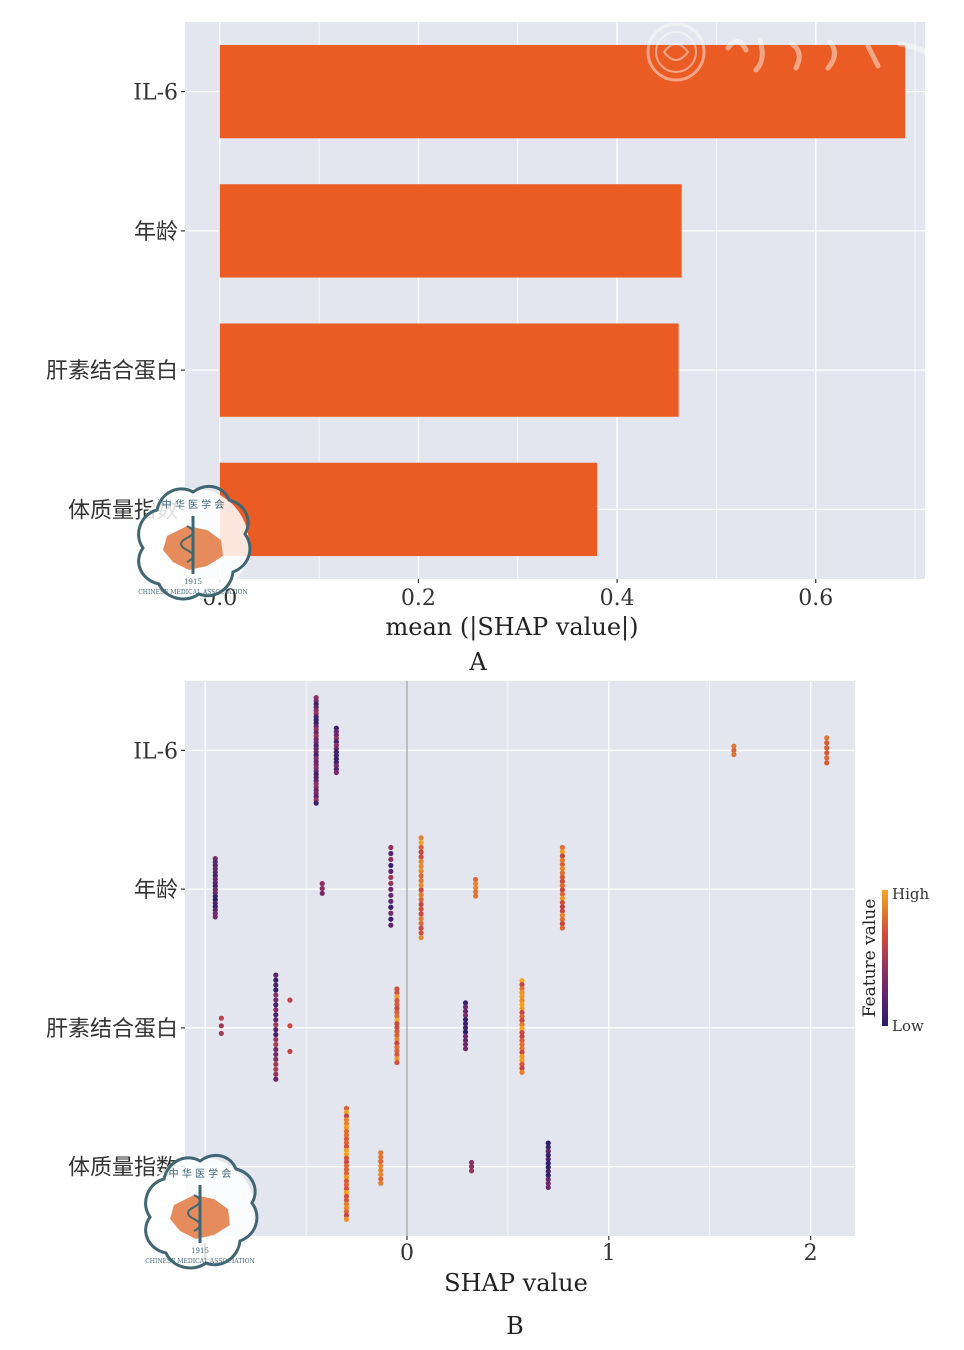 The width and height of the screenshot is (964, 1350). Describe the element at coordinates (517, 595) in the screenshot. I see `plot-a-x-axis: 0.0 0.2 0.4 0.6` at that location.